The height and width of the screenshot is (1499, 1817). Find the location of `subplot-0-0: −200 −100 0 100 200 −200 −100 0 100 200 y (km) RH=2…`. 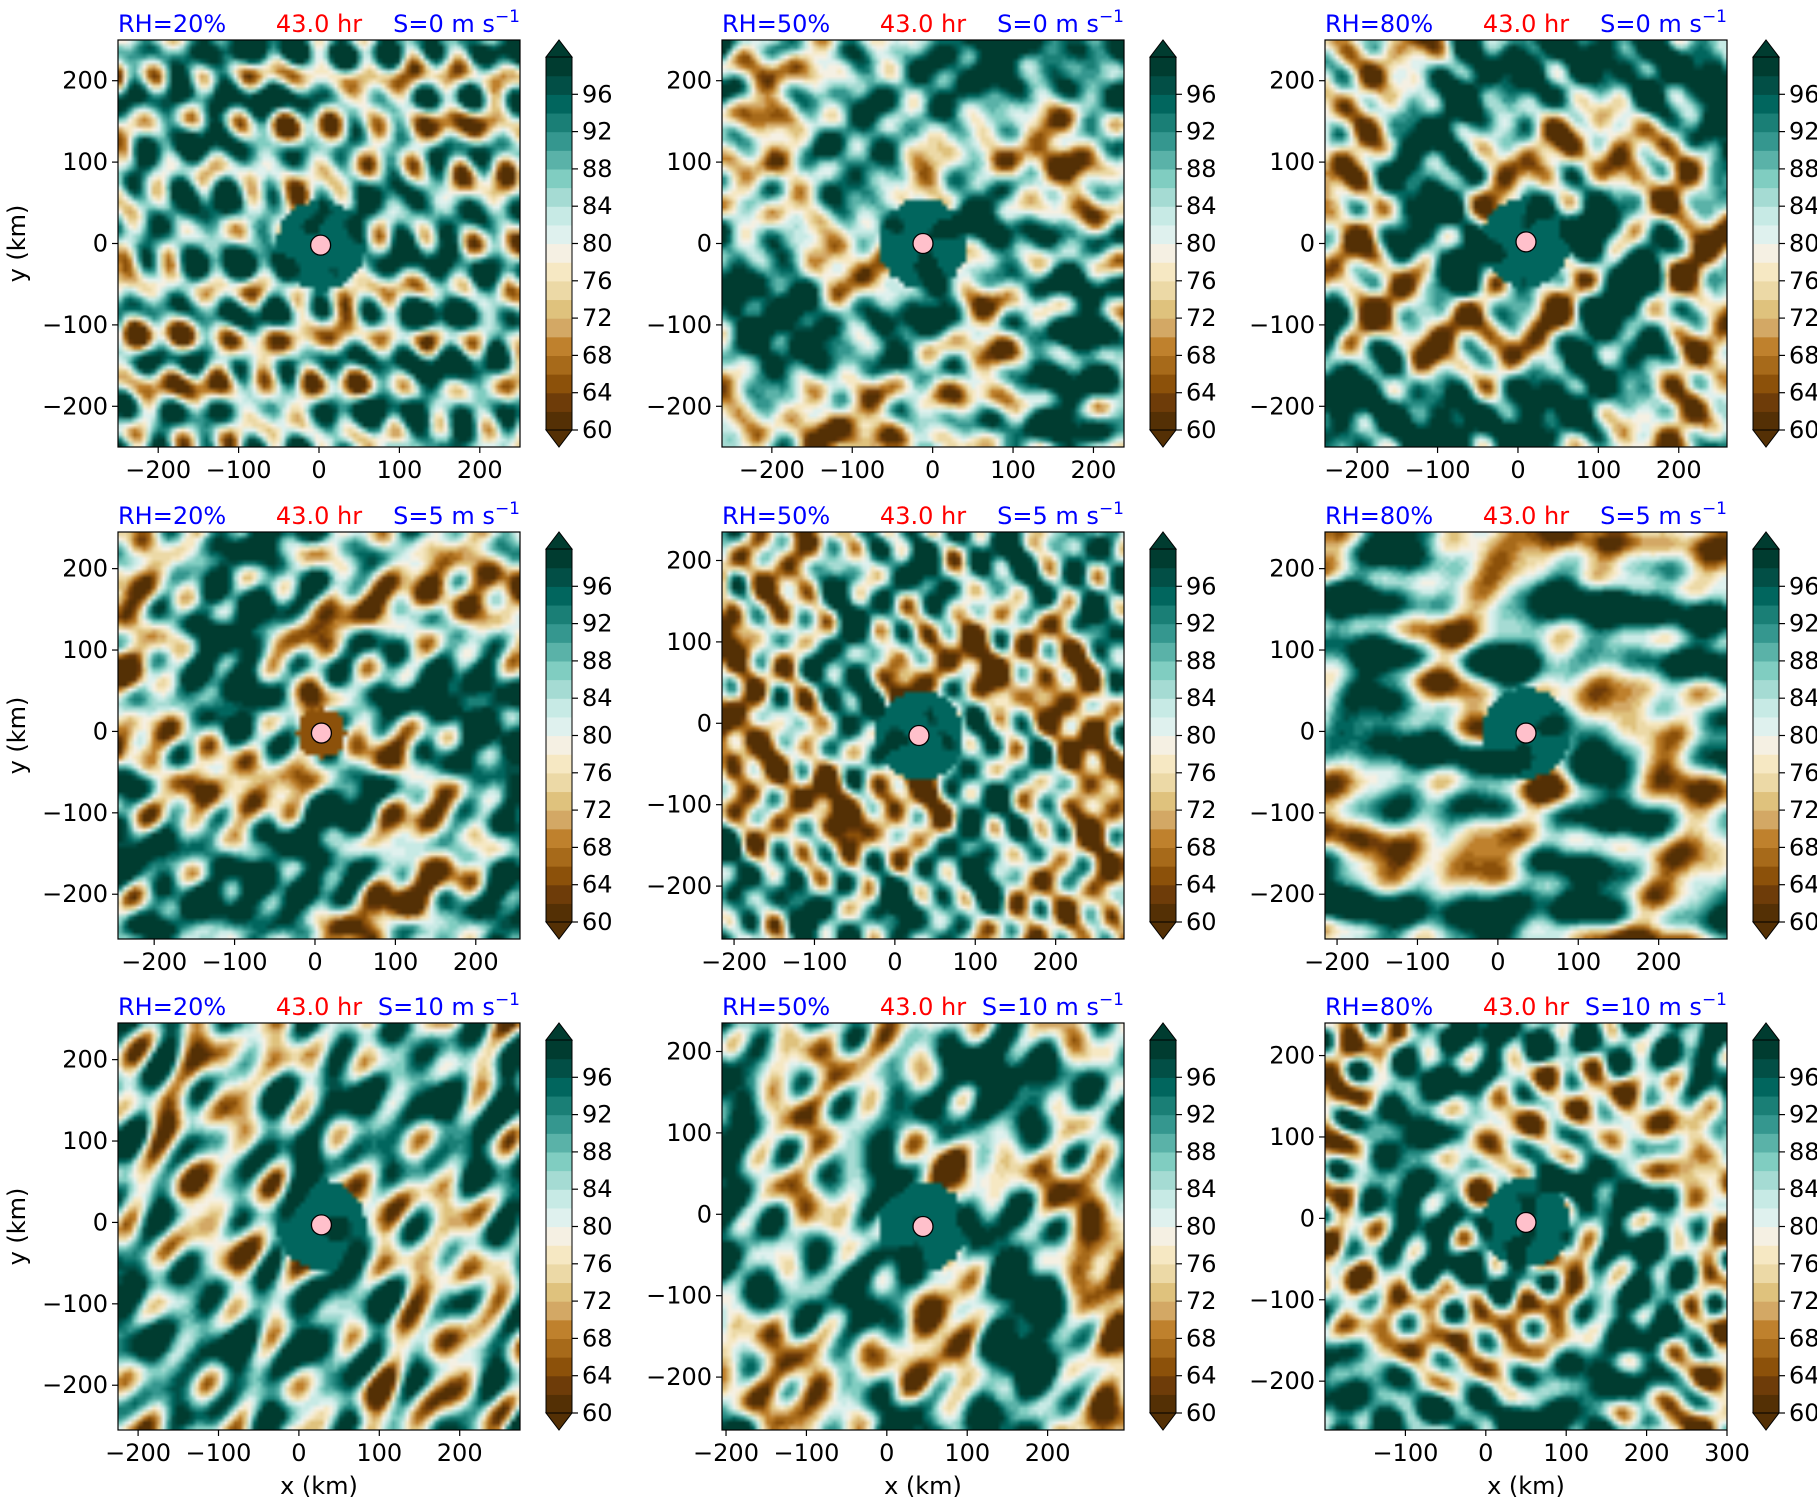

subplot-0-0: −200 −100 0 100 200 −200 −100 0 100 200 y (km) RH=2… is located at coordinates (308, 245).